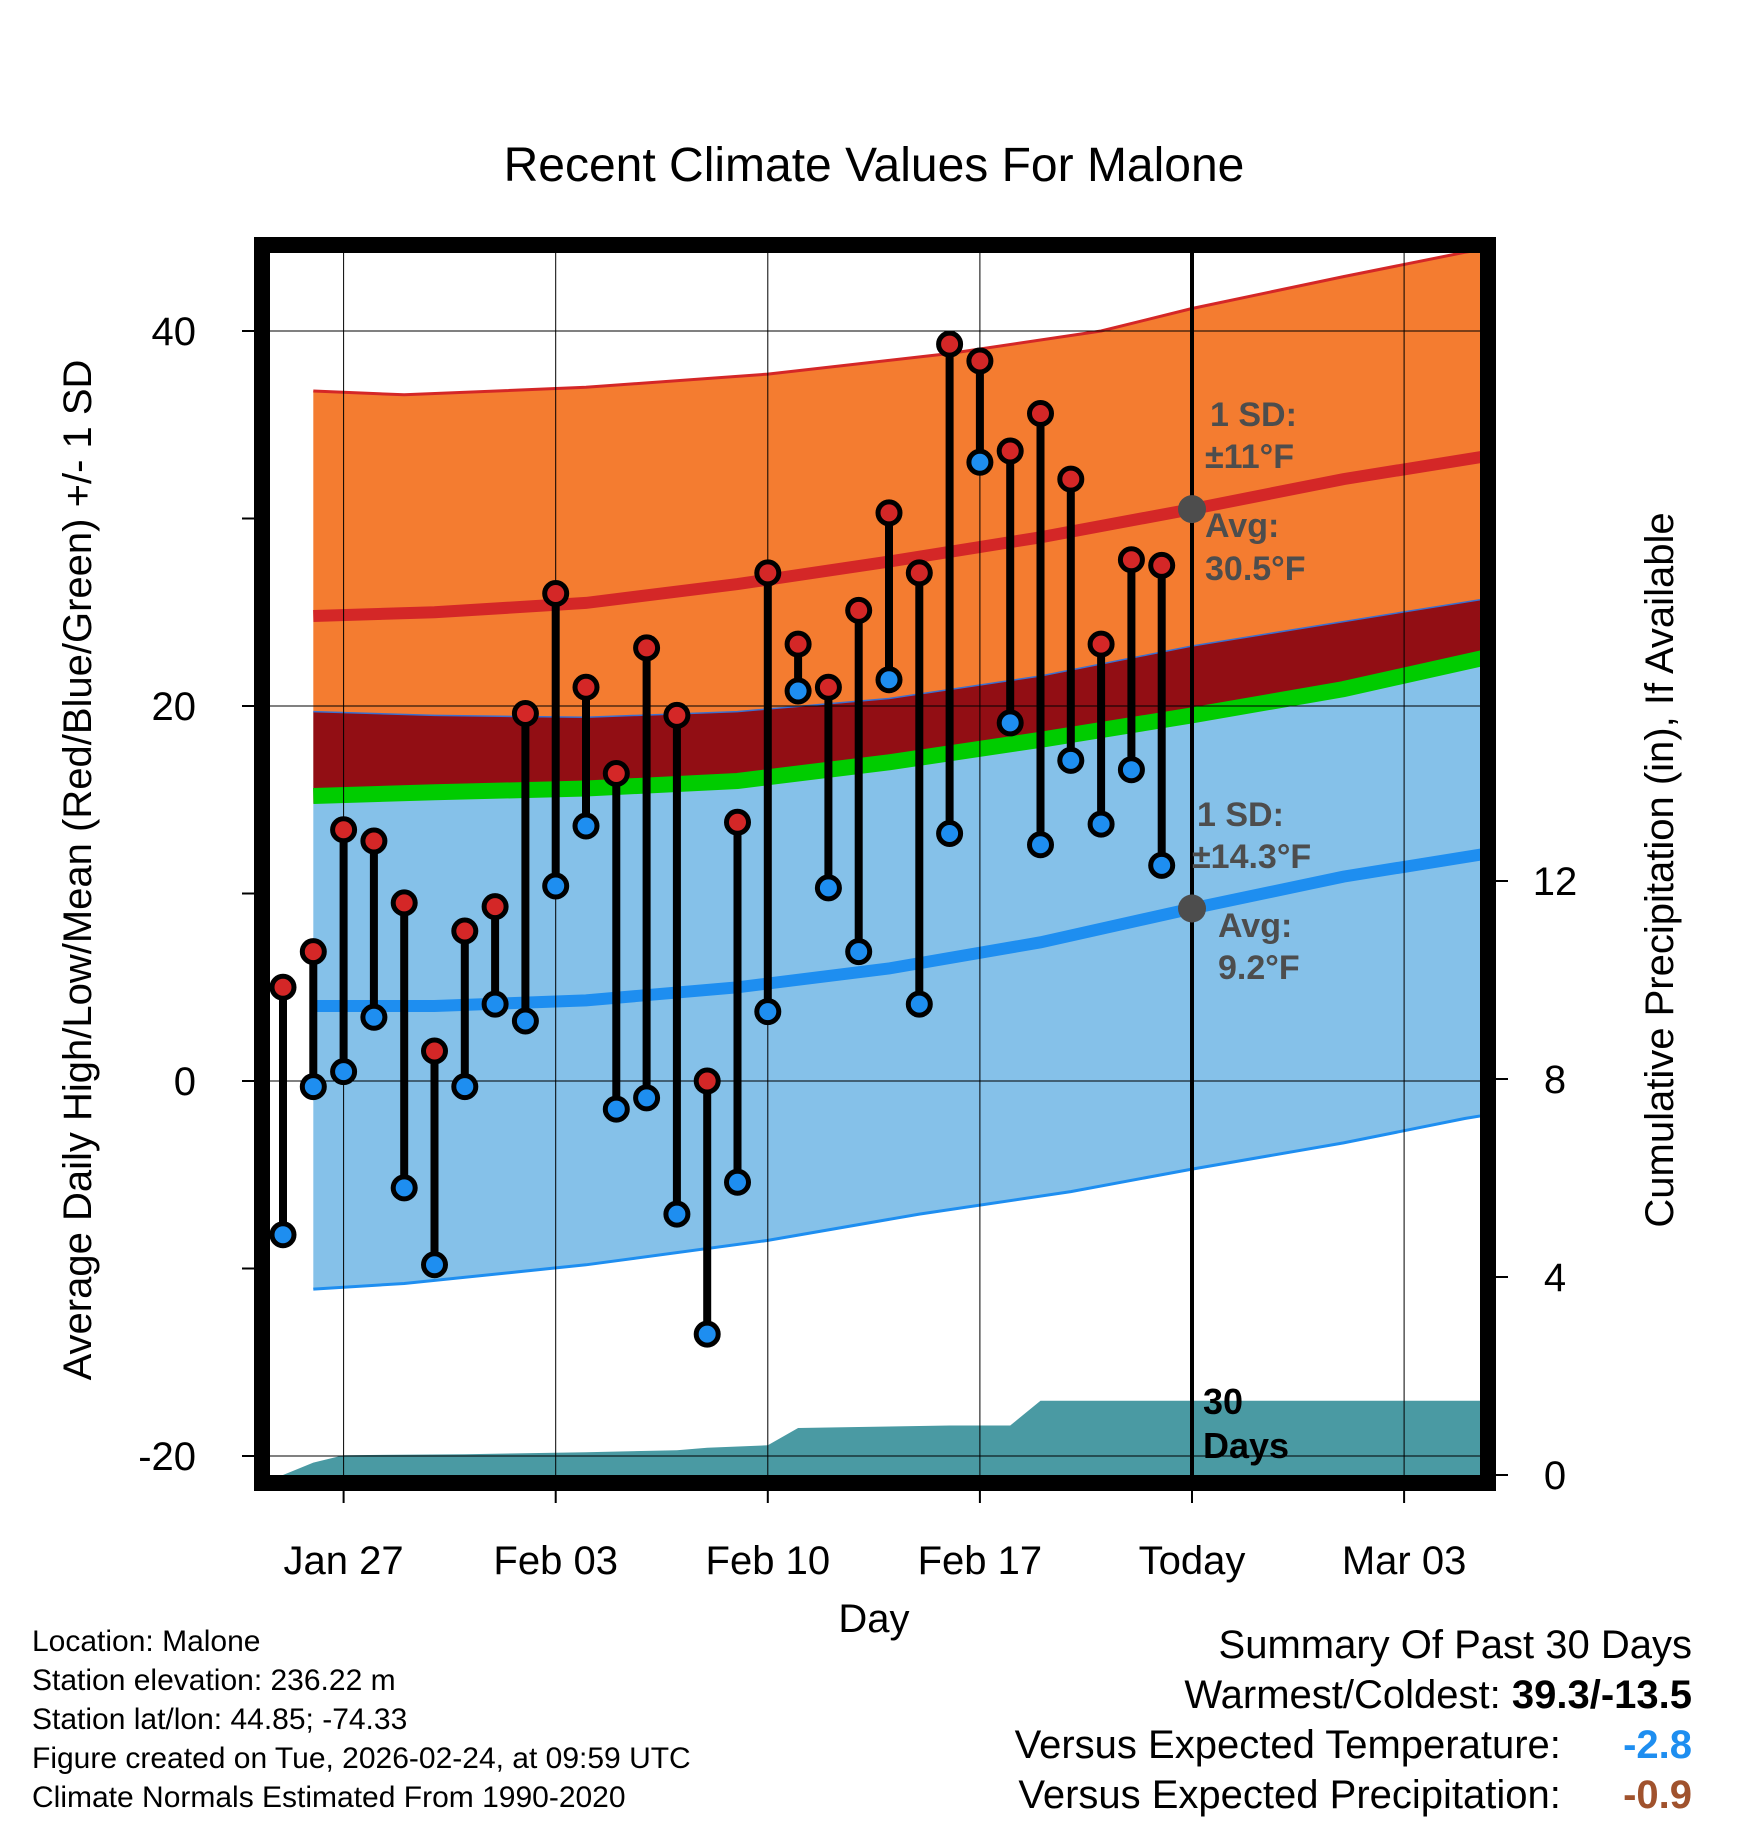 The image size is (1748, 1828). What do you see at coordinates (1287, 1745) in the screenshot?
I see `temp-anomaly-label: Versus Expected Temperature:` at bounding box center [1287, 1745].